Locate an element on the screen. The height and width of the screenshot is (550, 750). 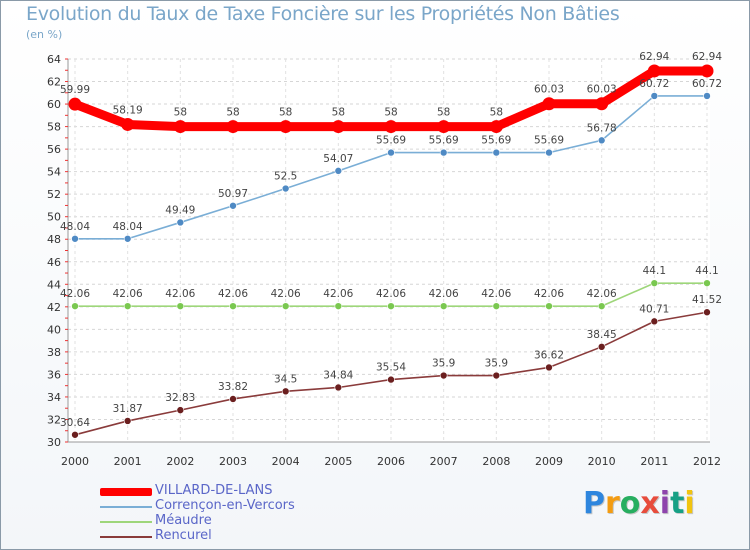
y-tick-label: 40 is located at coordinates (54, 329).